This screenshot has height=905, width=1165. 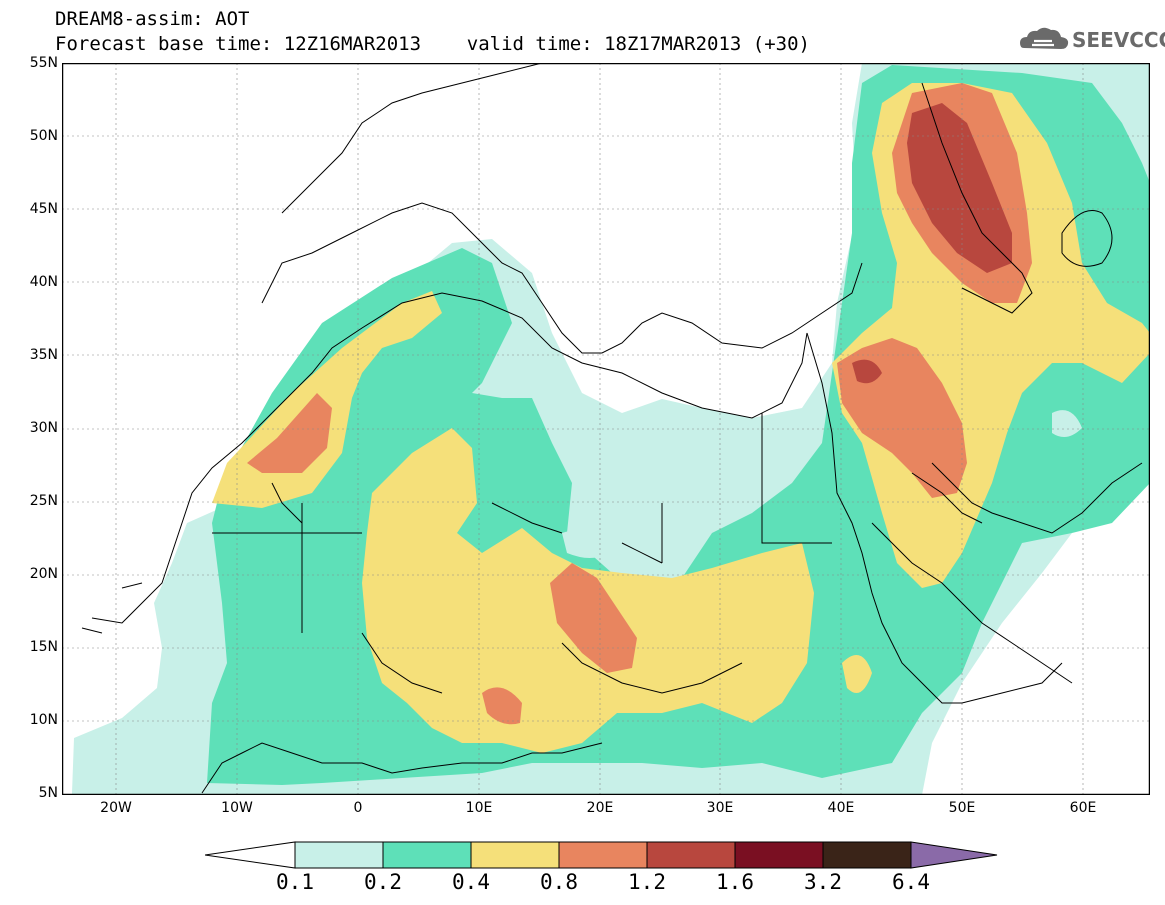 What do you see at coordinates (479, 808) in the screenshot?
I see `lon-label-10e: 10E` at bounding box center [479, 808].